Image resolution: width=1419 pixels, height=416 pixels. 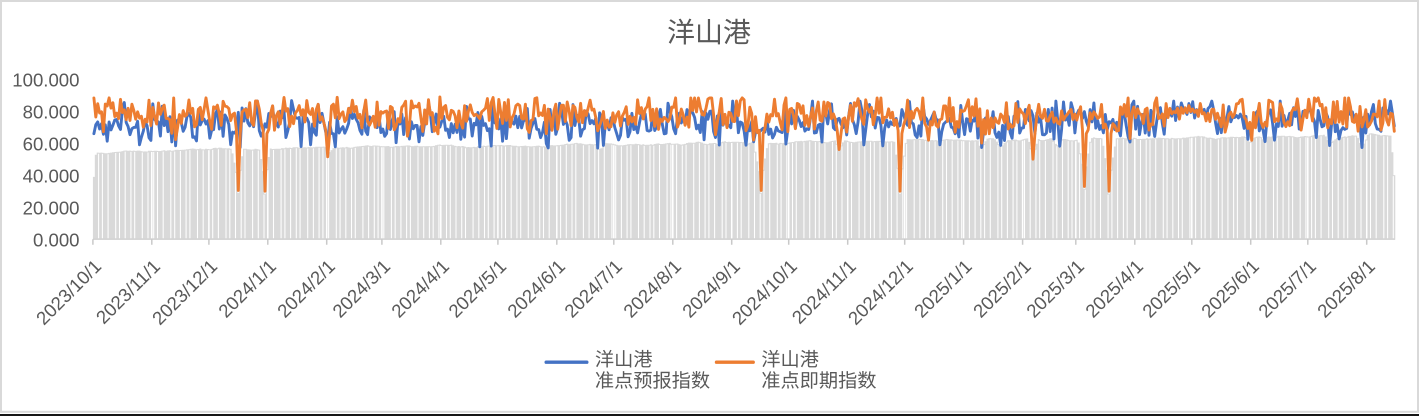 What do you see at coordinates (56, 240) in the screenshot?
I see `svg-text: 0.000` at bounding box center [56, 240].